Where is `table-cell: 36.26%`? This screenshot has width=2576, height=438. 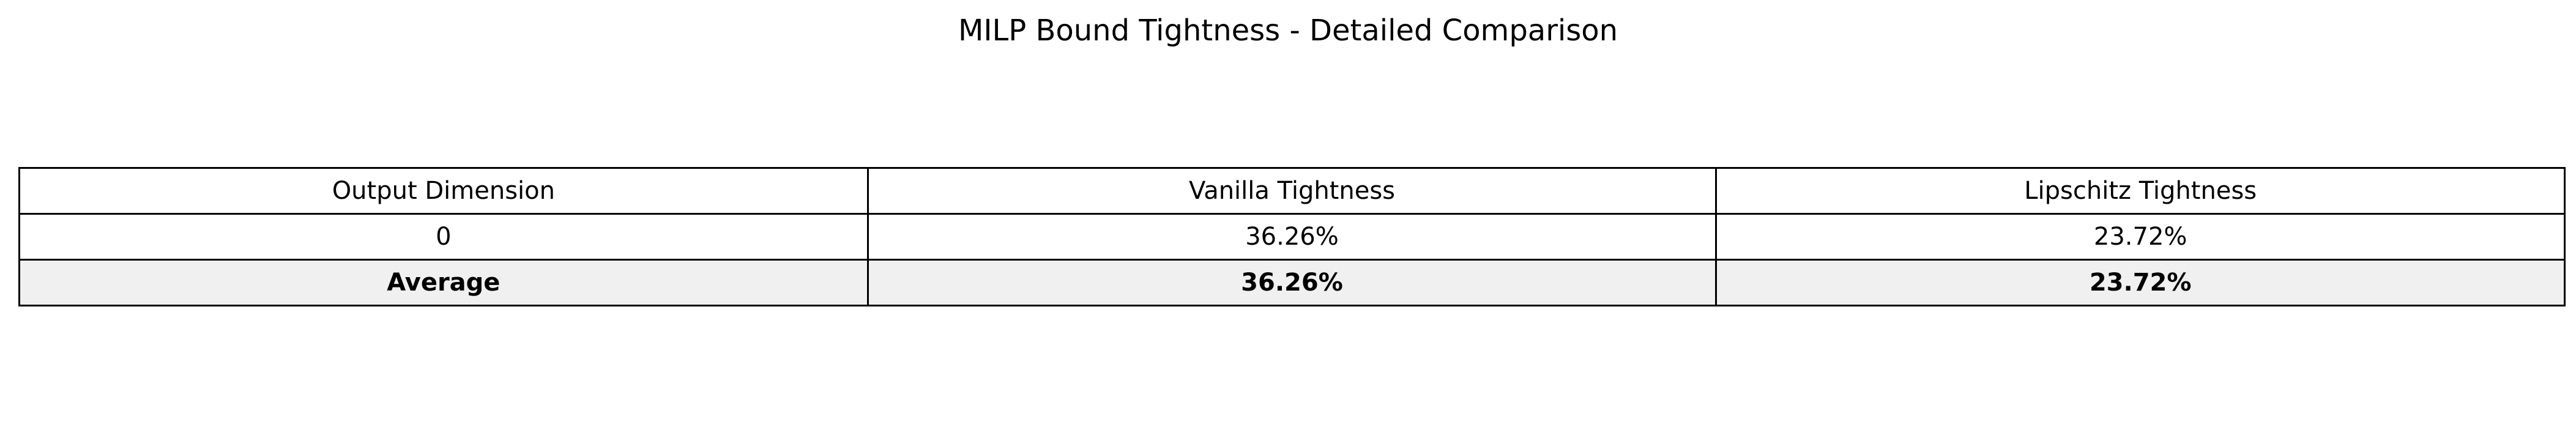
table-cell: 36.26% is located at coordinates (1292, 237).